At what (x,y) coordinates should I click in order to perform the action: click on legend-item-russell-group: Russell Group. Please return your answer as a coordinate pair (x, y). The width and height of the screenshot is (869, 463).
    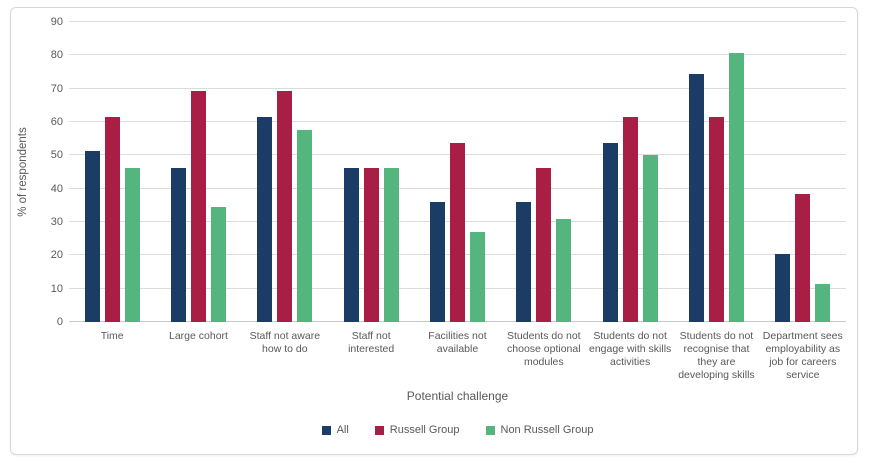
    Looking at the image, I should click on (417, 430).